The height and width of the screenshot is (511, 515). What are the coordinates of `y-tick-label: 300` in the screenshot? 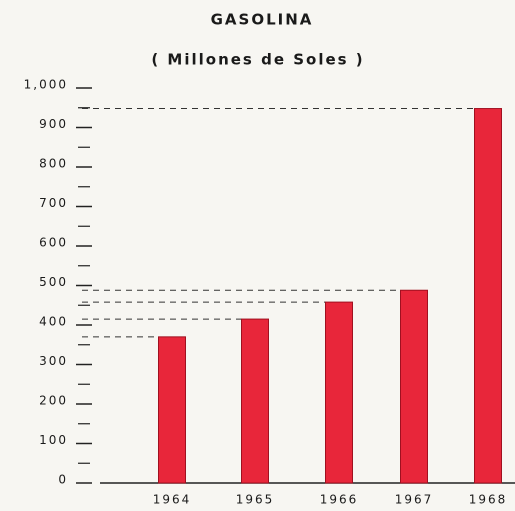 It's located at (53, 361).